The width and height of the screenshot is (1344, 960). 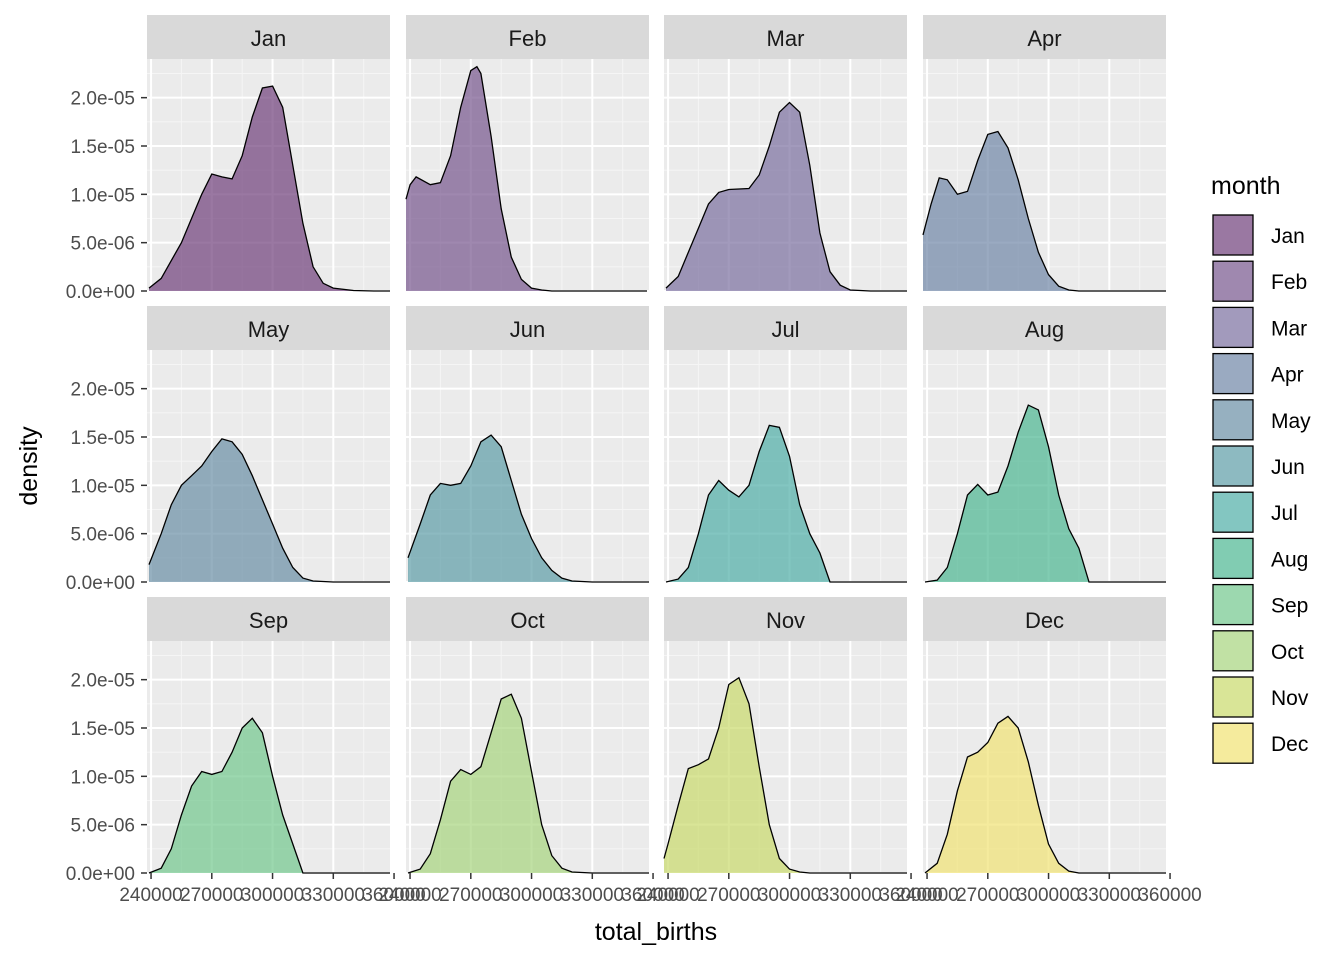 I want to click on legend-item-dec: Dec, so click(x=1260, y=743).